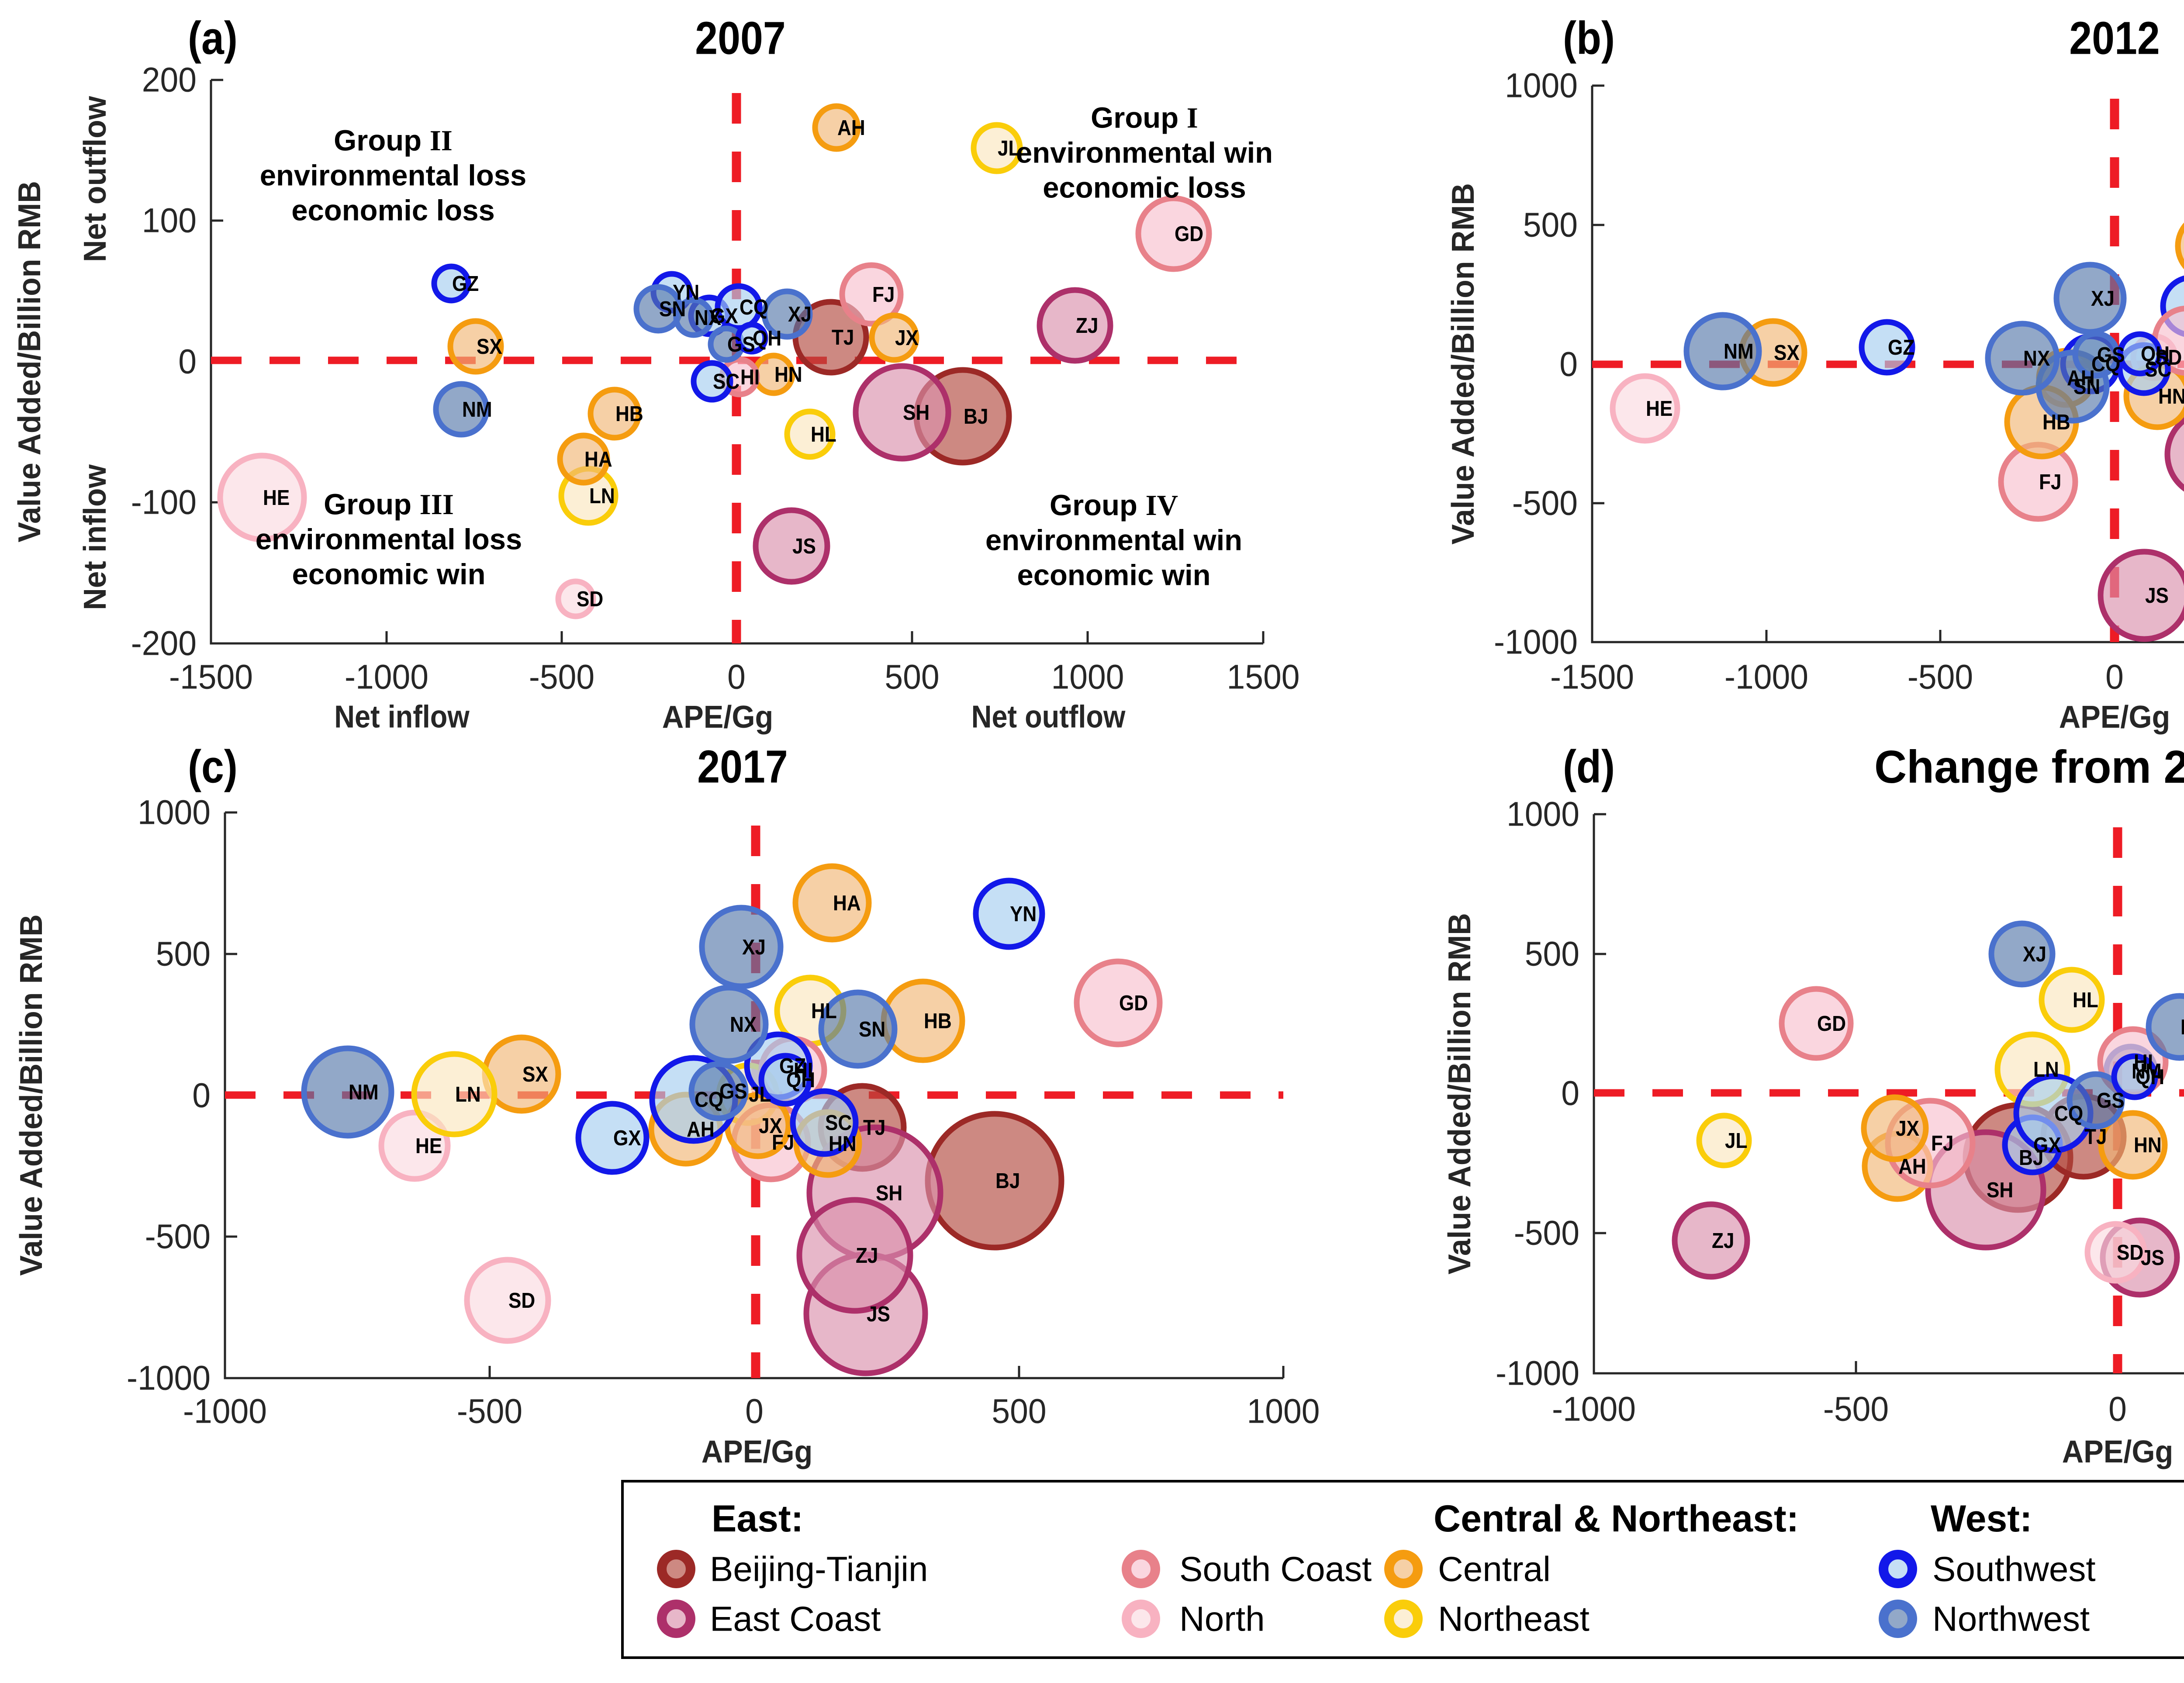 The image size is (2184, 1683). Describe the element at coordinates (2103, 299) in the screenshot. I see `svg-text: XJ` at that location.